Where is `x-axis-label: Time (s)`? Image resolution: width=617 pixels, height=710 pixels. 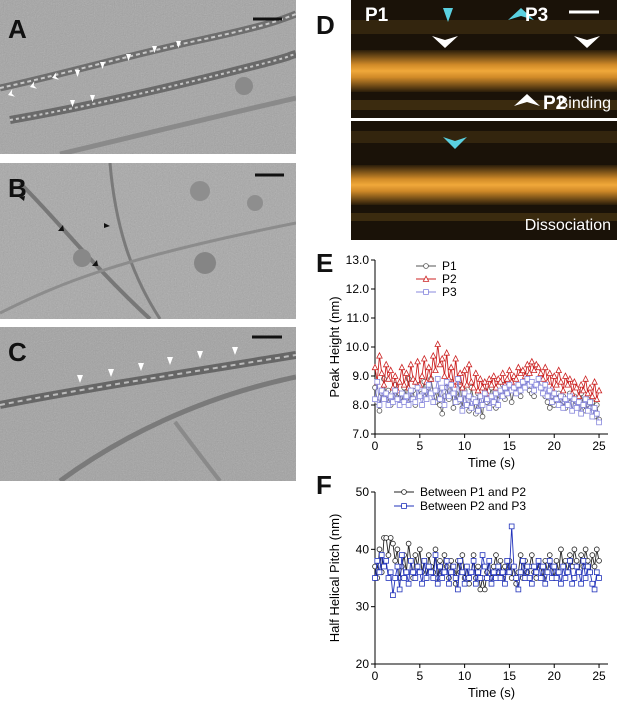
x-axis-label: Time (s) is located at coordinates (491, 692).